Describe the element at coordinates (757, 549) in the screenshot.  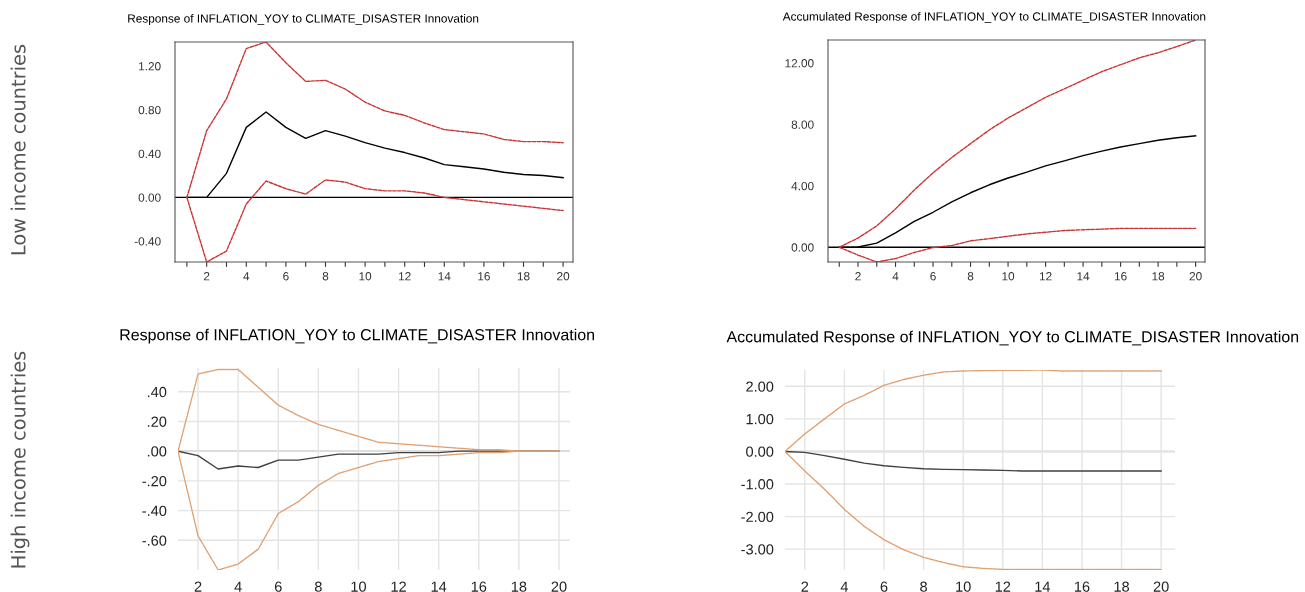
I see `y-tick-label: -3.00` at that location.